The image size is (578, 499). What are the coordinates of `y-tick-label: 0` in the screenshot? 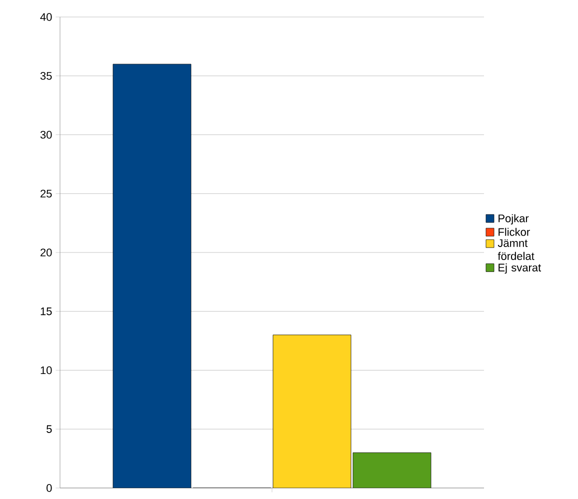 It's located at (49, 488).